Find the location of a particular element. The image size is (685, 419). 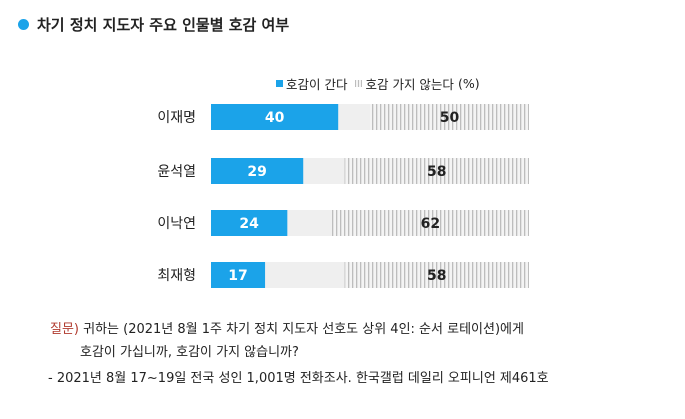

favorable-value-label: 24 is located at coordinates (249, 224).